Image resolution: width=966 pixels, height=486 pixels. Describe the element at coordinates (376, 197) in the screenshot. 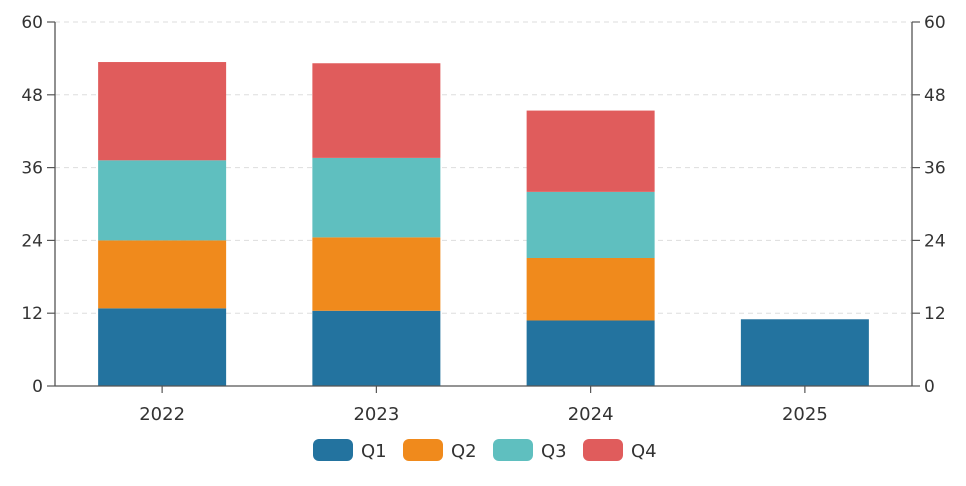

I see `bar-q3-2023` at that location.